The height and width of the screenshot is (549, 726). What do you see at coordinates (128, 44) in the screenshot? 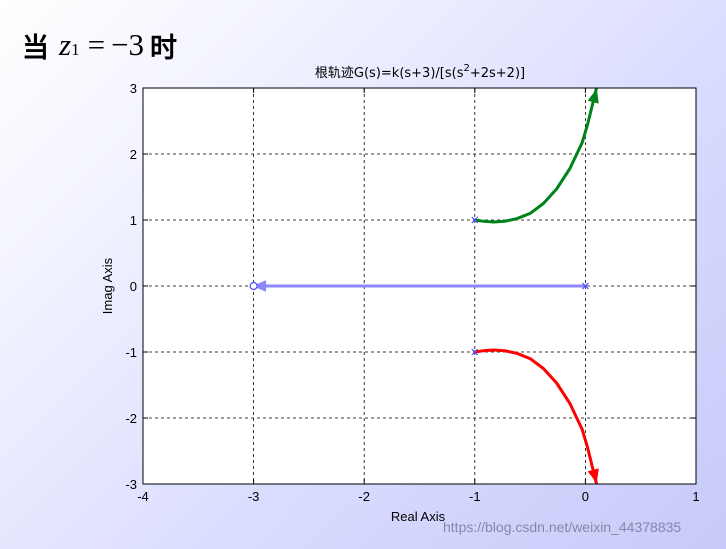
I see `heading-value: −3` at bounding box center [128, 44].